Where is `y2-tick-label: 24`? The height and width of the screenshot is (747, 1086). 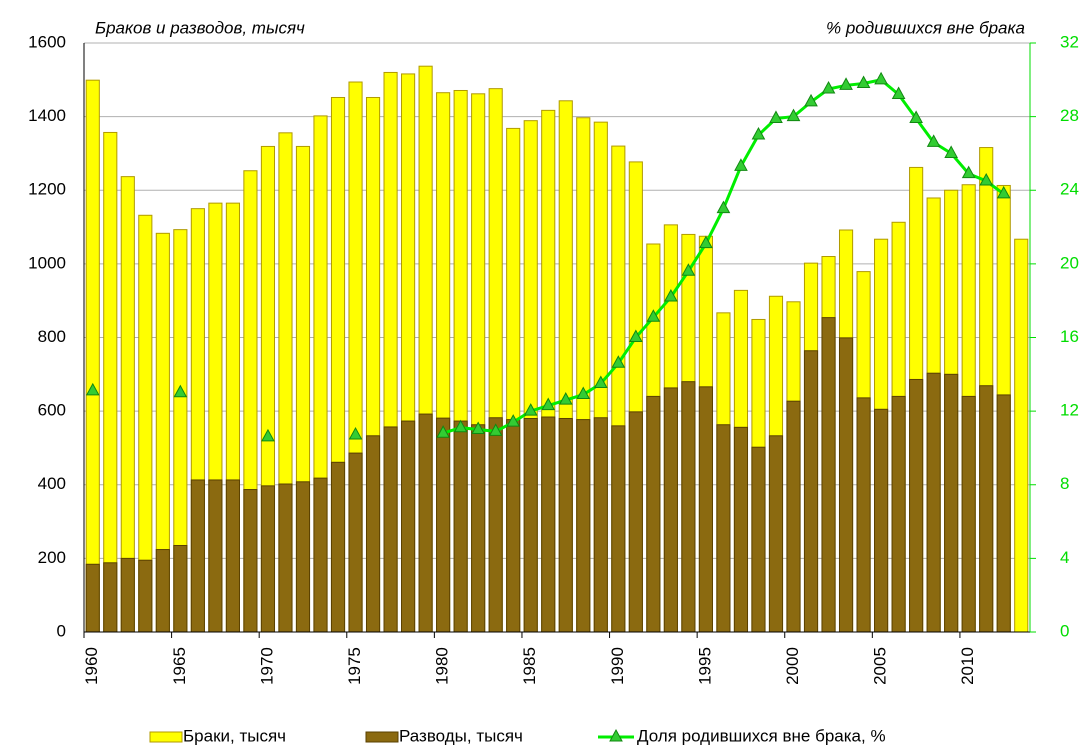 y2-tick-label: 24 is located at coordinates (1069, 189).